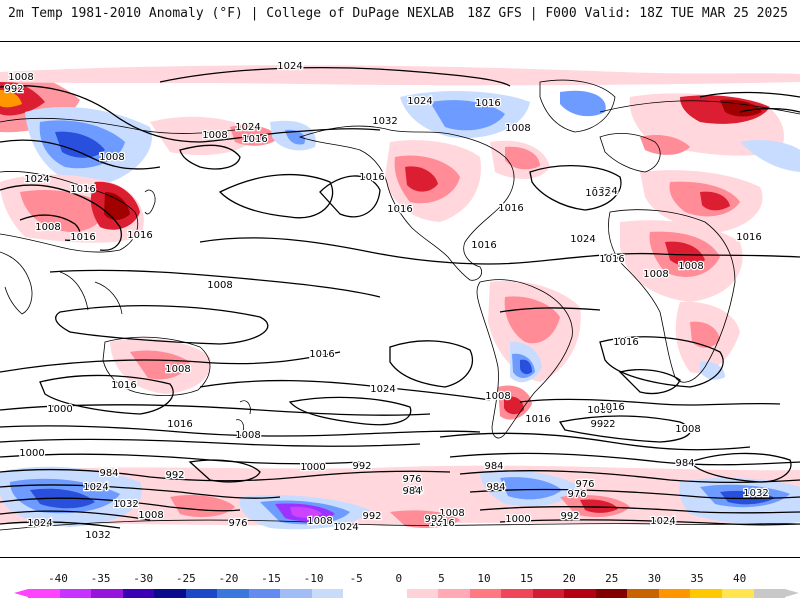  I want to click on colorbar-tick-labels: -40 -35 -30 -25 -20 -15 -10 -5 0 5 10 15 20 25 30 35 40, so click(400, 579).